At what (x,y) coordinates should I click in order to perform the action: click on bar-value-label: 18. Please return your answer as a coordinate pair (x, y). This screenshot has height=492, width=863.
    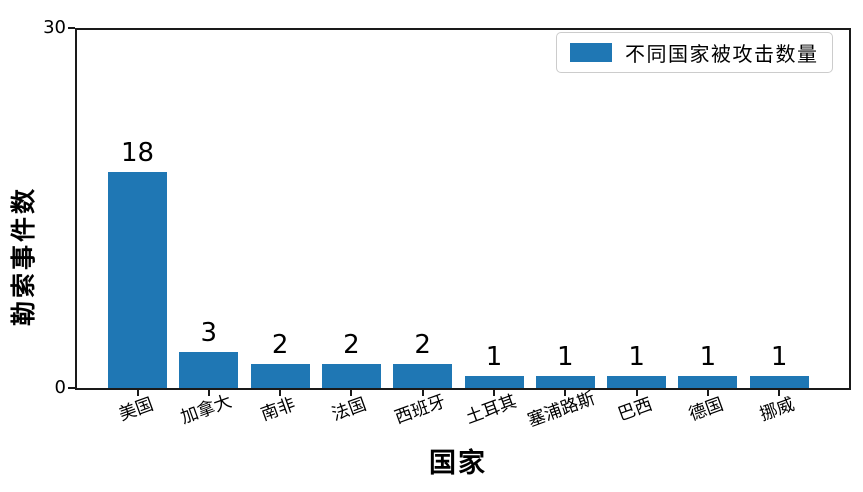
    Looking at the image, I should click on (137, 153).